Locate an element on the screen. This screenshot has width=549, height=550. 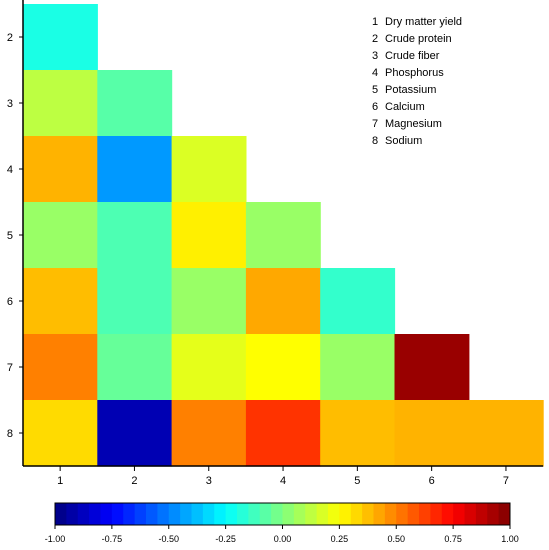
colorbar-tick-label: 0.50 is located at coordinates (396, 539).